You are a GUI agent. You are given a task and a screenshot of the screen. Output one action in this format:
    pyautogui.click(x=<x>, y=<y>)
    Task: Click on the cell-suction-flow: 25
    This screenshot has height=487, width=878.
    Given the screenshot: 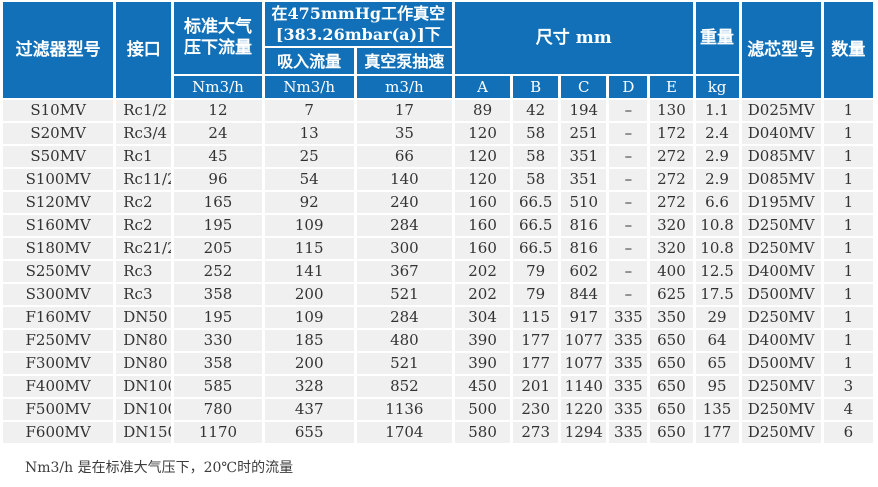 What is the action you would take?
    pyautogui.click(x=309, y=156)
    